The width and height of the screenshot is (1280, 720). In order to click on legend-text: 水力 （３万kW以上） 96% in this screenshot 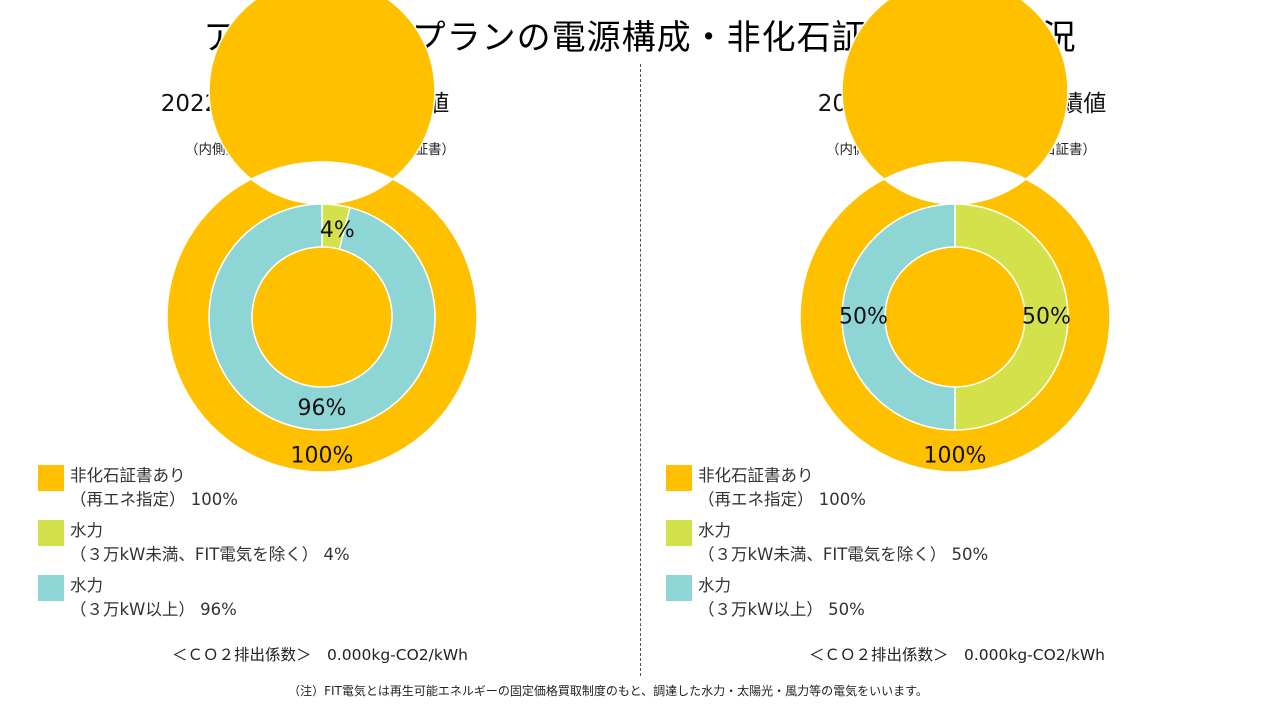, I will do `click(153, 598)`.